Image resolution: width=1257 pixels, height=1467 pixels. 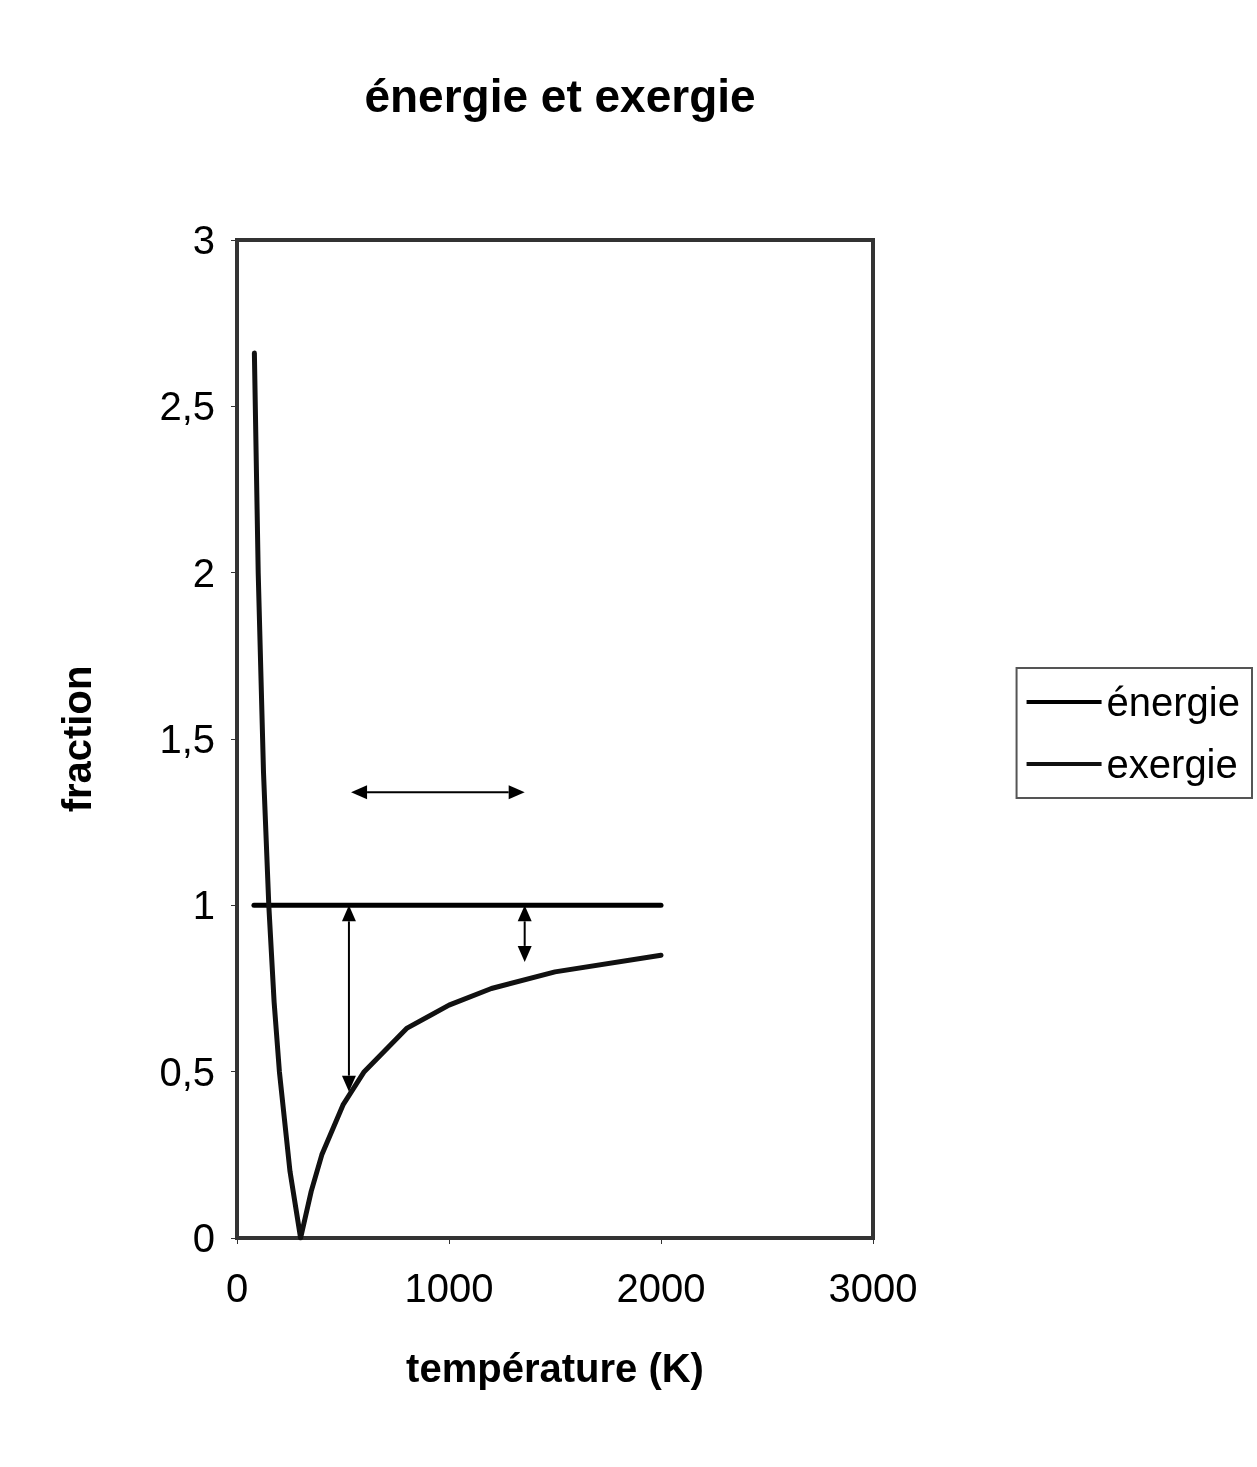 What do you see at coordinates (203, 905) in the screenshot?
I see `y-tick-label: 1` at bounding box center [203, 905].